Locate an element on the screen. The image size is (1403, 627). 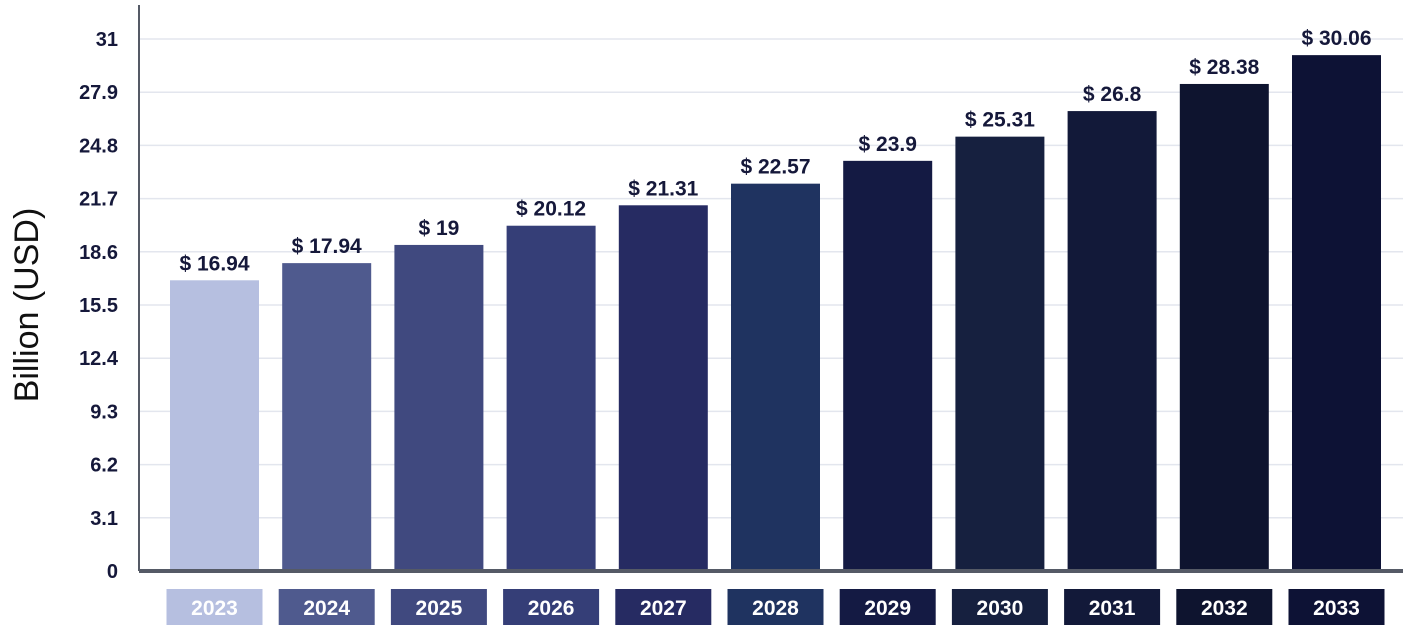
x-tick-label: 2026 is located at coordinates (551, 608).